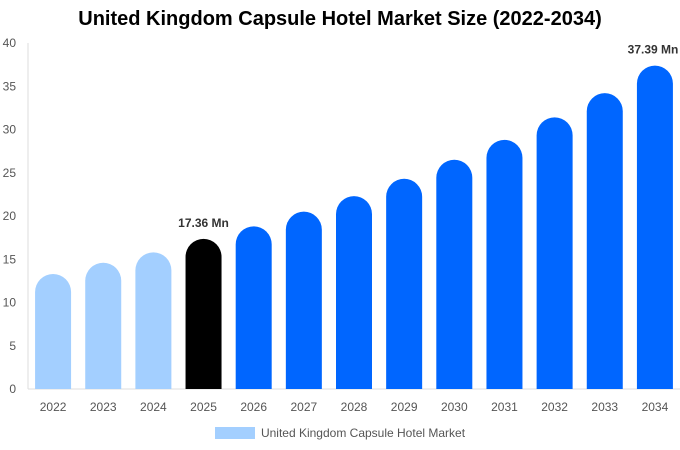 This screenshot has height=450, width=680. What do you see at coordinates (654, 227) in the screenshot?
I see `bar-2034` at bounding box center [654, 227].